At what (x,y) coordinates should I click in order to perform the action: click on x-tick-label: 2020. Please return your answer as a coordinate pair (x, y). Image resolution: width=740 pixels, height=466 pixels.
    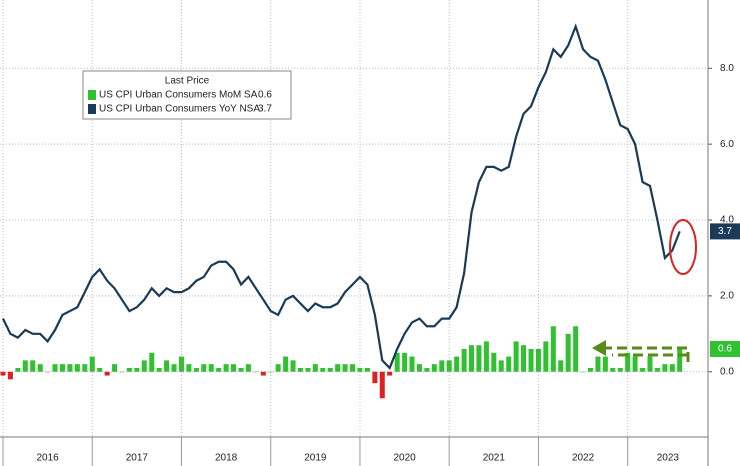
    Looking at the image, I should click on (404, 458).